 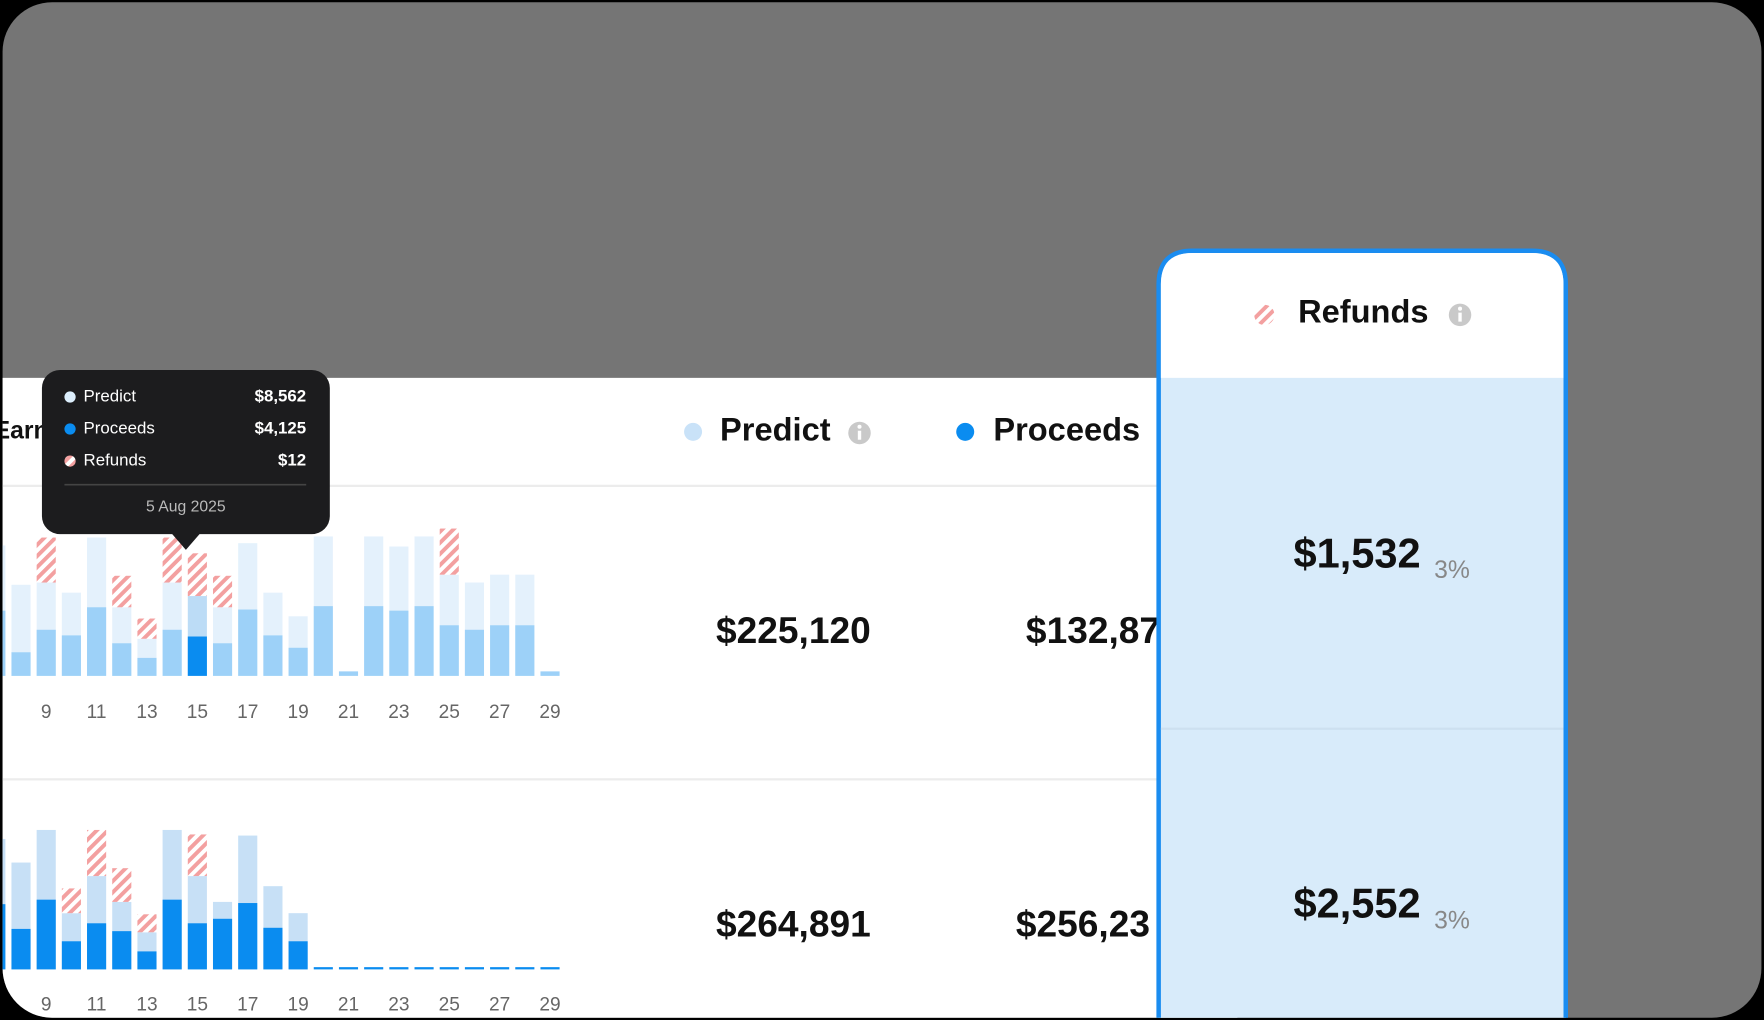 What do you see at coordinates (793, 923) in the screenshot?
I see `predict-total: $264,891` at bounding box center [793, 923].